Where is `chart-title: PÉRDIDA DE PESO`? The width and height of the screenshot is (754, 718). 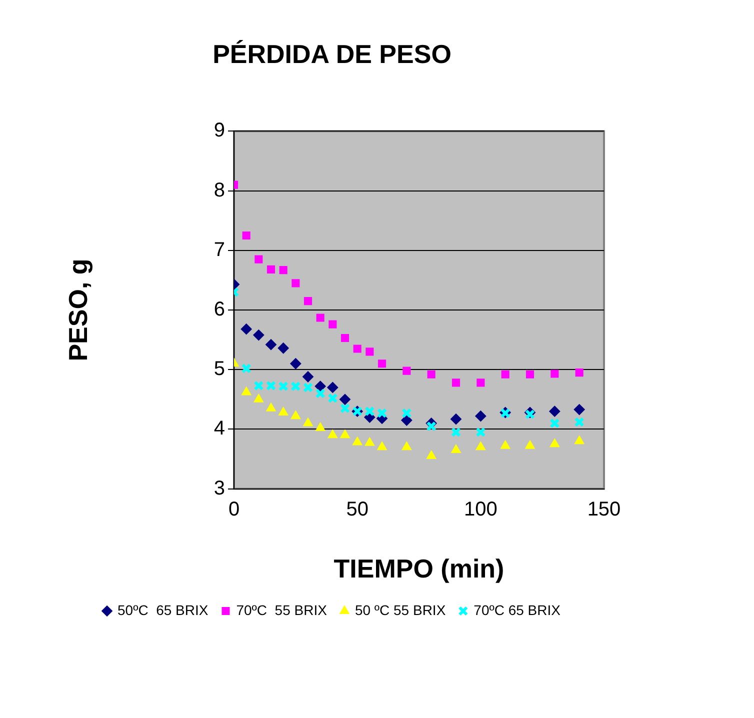
chart-title: PÉRDIDA DE PESO is located at coordinates (332, 53).